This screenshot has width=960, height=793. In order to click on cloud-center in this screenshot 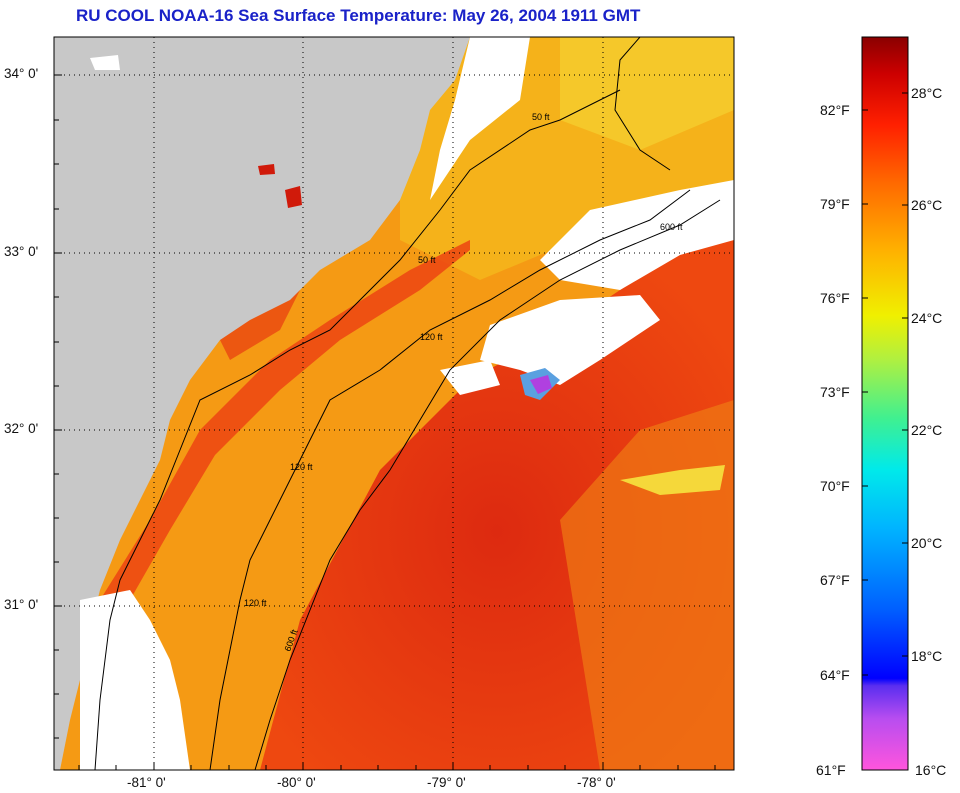, I will do `click(570, 340)`.